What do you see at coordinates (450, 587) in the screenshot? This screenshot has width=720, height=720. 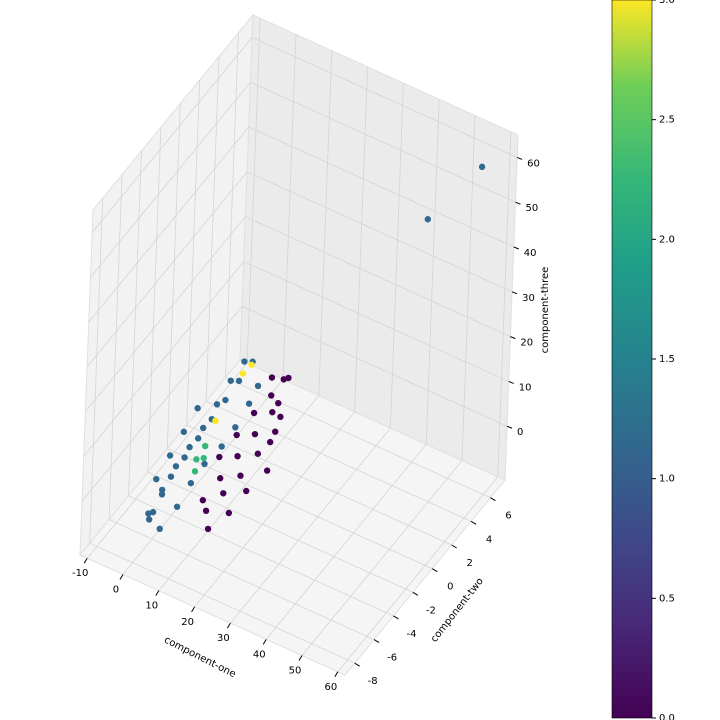 I see `y-tick-label: 0` at bounding box center [450, 587].